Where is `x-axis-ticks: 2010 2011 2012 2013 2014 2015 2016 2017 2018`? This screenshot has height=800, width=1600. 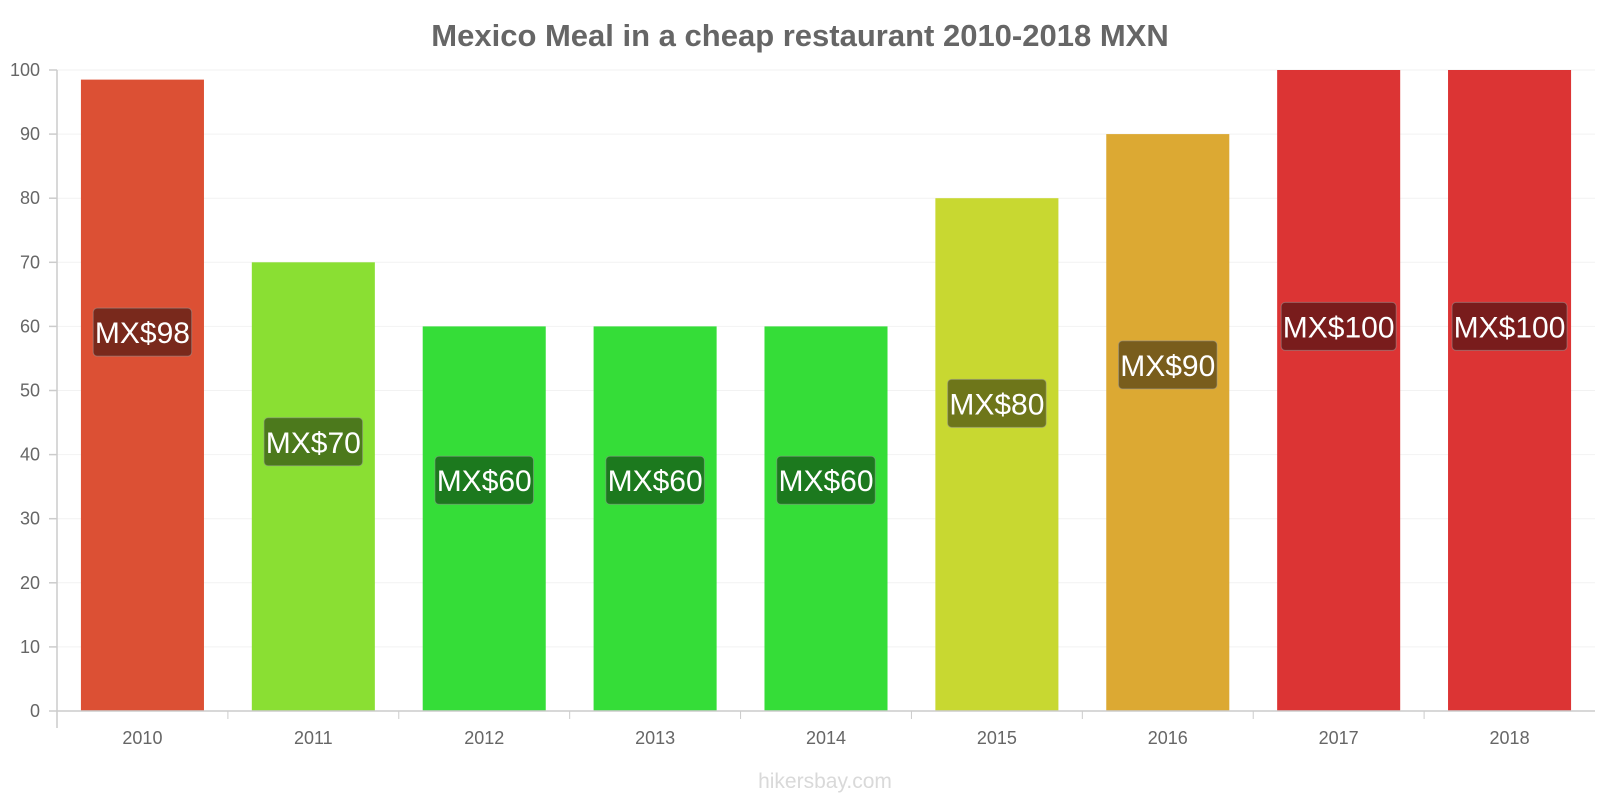
x-axis-ticks: 2010 2011 2012 2013 2014 2015 2016 2017 2018 is located at coordinates (826, 729).